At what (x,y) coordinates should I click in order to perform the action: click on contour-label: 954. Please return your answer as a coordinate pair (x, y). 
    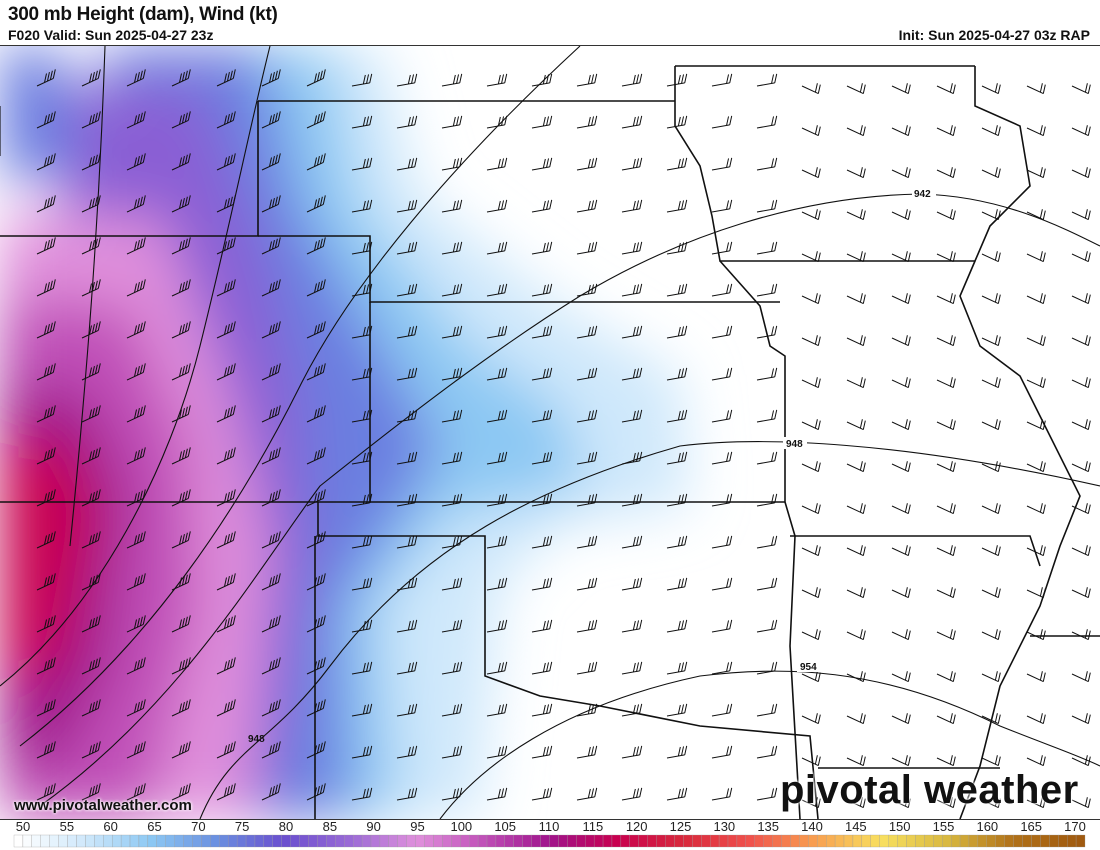
    Looking at the image, I should click on (808, 667).